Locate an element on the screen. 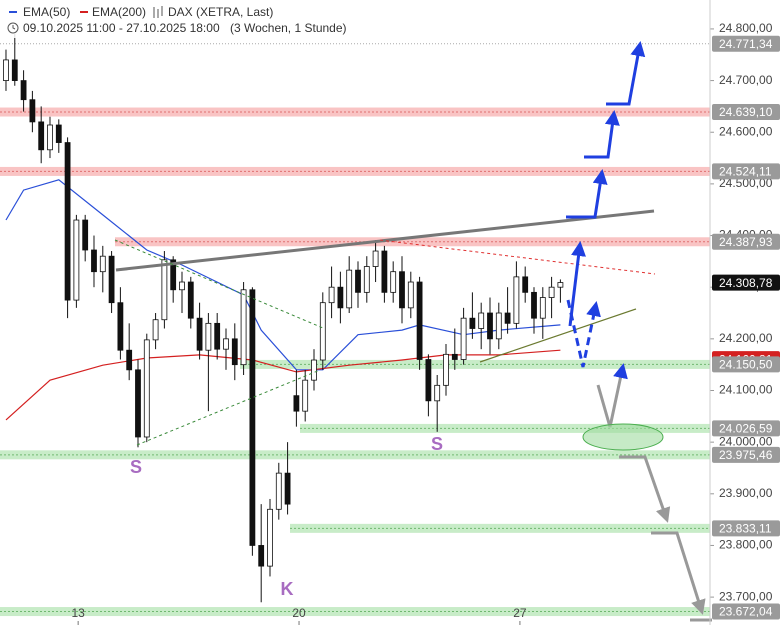 The height and width of the screenshot is (630, 780). level-label: 24.150,50 is located at coordinates (746, 365).